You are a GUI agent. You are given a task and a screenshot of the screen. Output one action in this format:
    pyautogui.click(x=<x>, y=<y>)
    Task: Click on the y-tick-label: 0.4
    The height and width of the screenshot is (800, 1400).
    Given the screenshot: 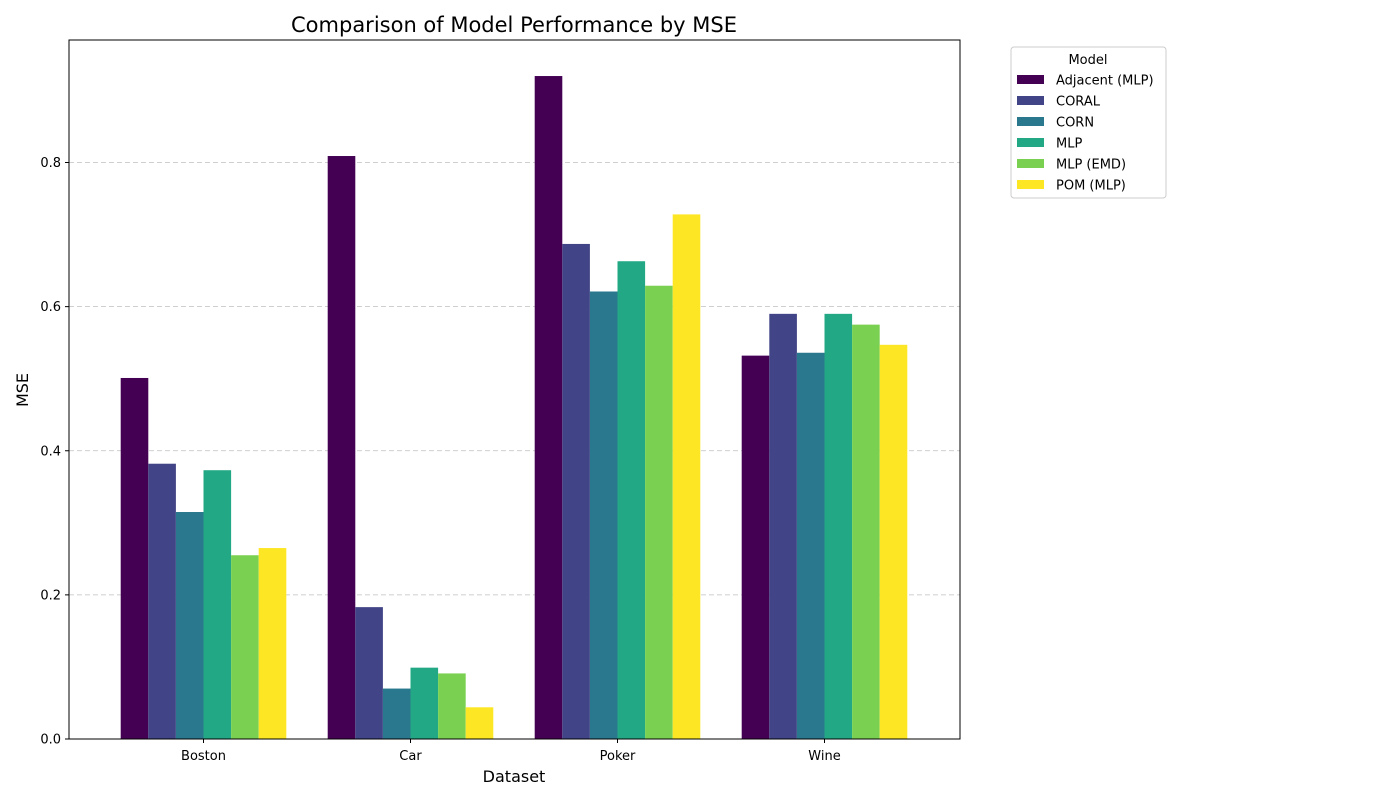 What is the action you would take?
    pyautogui.click(x=50, y=451)
    